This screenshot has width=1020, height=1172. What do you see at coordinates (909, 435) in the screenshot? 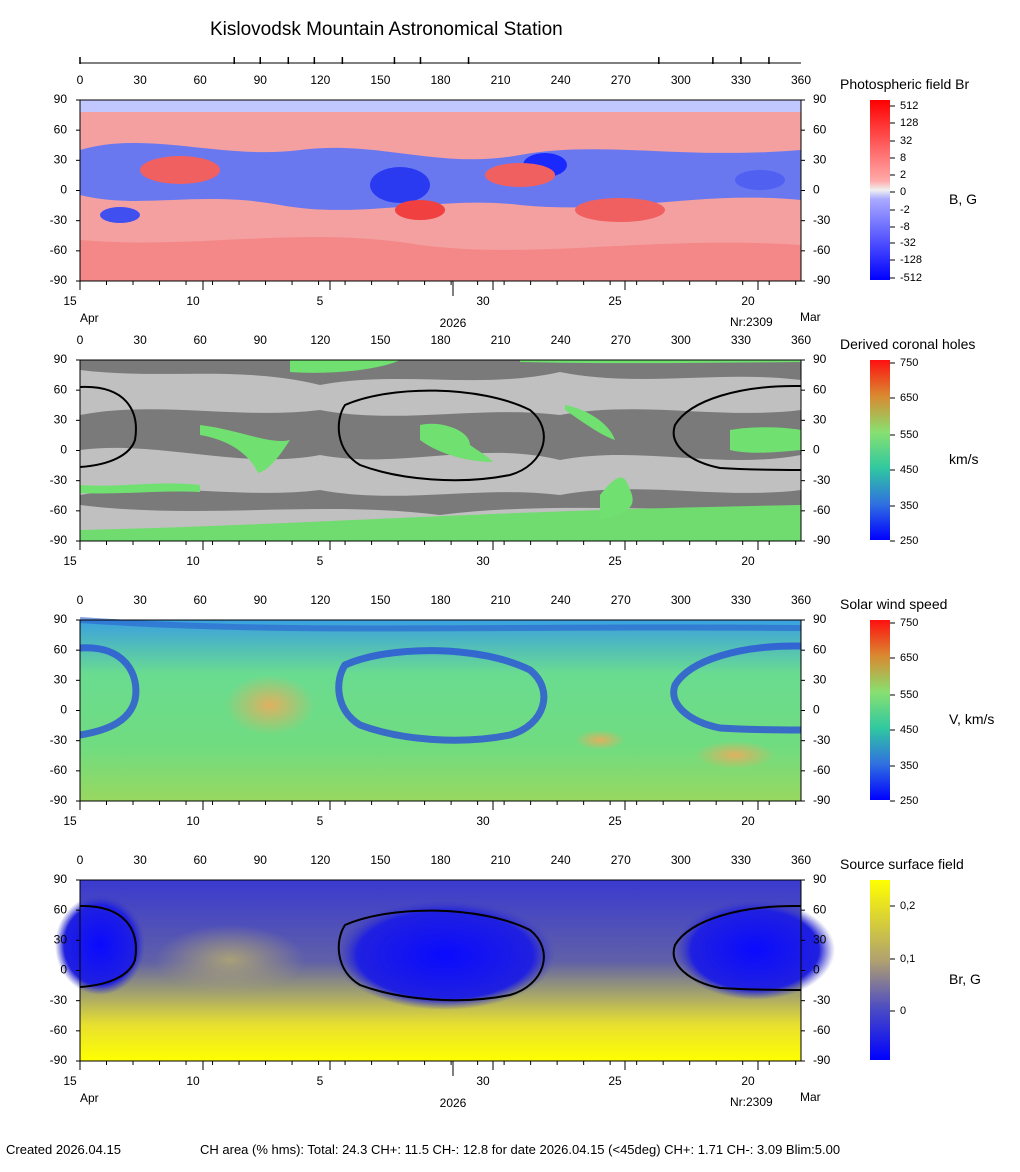
I see `colorbar-tick-label: 550` at bounding box center [909, 435].